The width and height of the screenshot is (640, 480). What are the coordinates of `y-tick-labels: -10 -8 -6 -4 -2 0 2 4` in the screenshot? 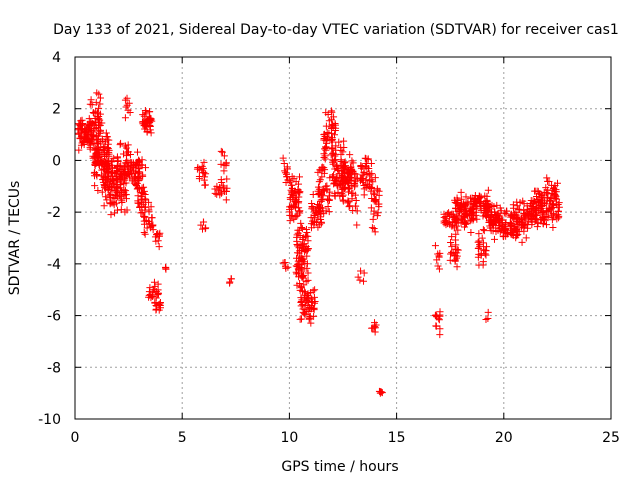 It's located at (49, 239).